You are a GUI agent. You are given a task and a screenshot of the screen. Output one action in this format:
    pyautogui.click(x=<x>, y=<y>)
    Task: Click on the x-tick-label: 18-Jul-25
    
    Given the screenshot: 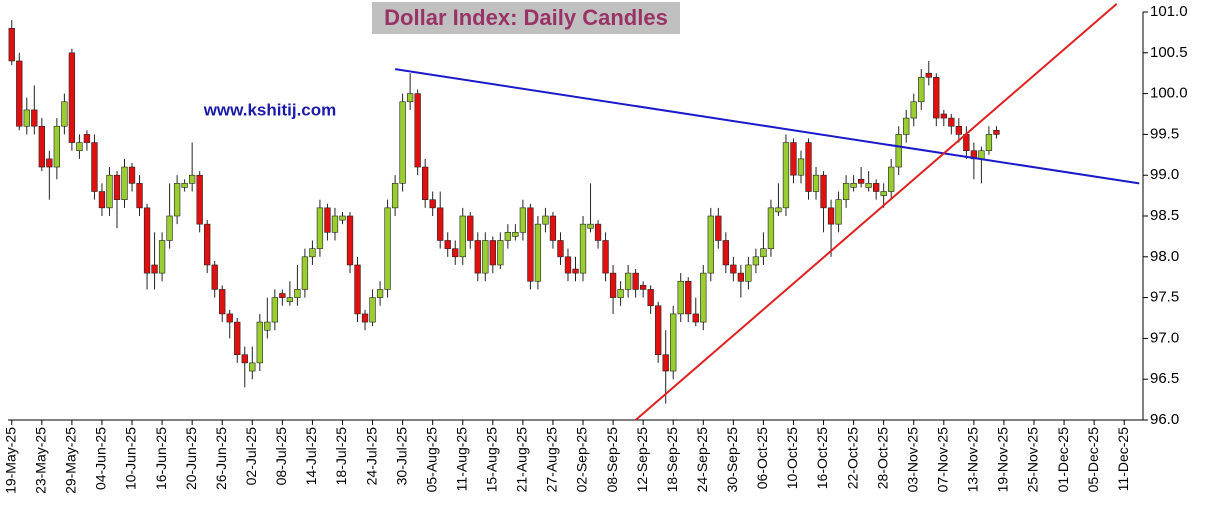 What is the action you would take?
    pyautogui.click(x=341, y=456)
    